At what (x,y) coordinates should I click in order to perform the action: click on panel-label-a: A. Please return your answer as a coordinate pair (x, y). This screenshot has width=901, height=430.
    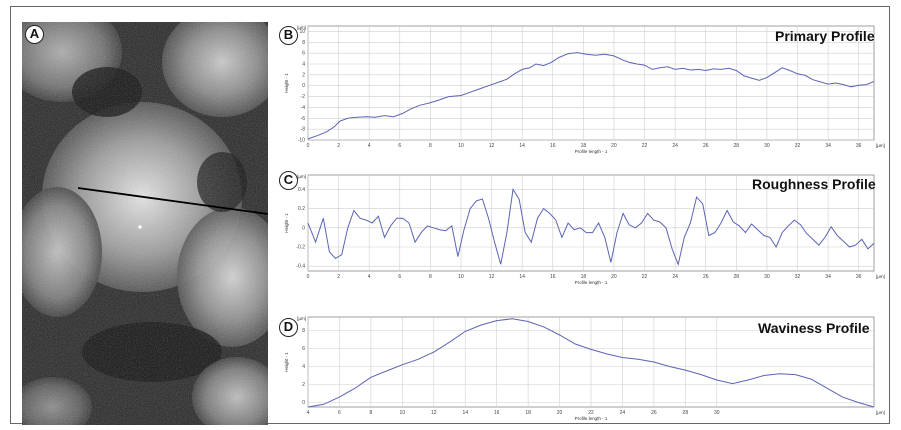
    Looking at the image, I should click on (34, 34).